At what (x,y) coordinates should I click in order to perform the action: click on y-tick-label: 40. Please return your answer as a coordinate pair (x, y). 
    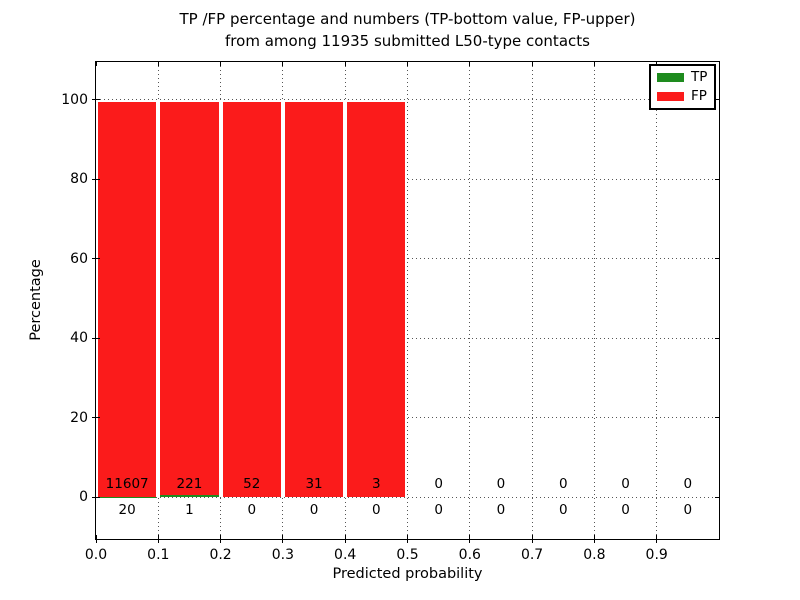
    Looking at the image, I should click on (79, 338).